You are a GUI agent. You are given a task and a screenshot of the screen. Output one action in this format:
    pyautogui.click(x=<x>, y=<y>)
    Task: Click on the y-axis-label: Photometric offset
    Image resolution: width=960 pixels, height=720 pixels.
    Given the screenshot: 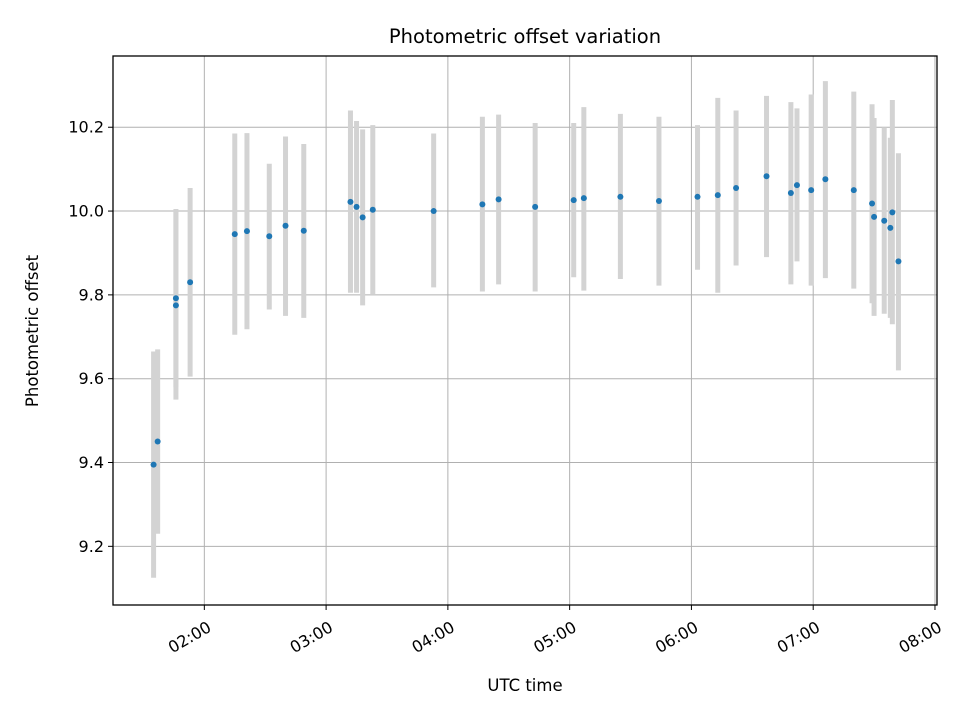 What is the action you would take?
    pyautogui.click(x=32, y=330)
    